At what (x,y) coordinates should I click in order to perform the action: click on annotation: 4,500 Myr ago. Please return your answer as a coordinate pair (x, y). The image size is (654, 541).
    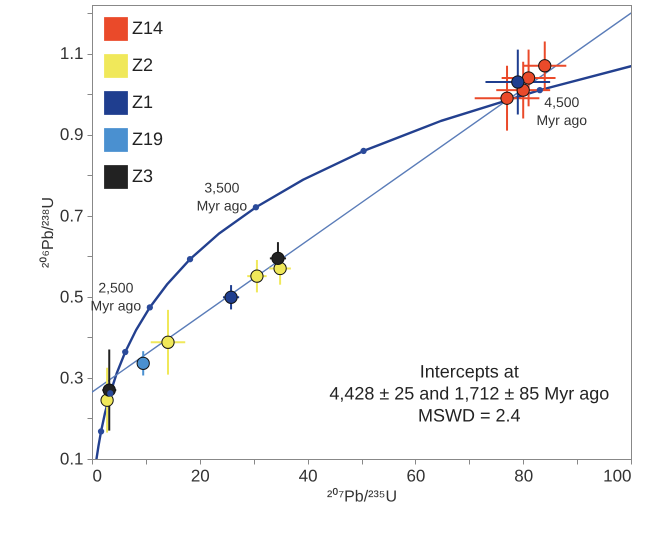
    Looking at the image, I should click on (562, 111).